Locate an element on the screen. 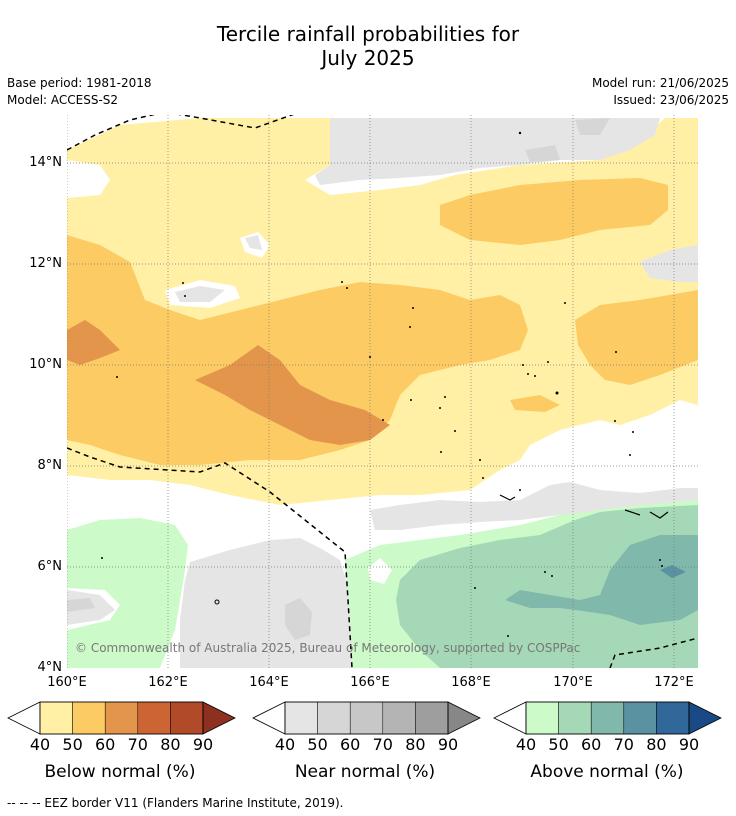  lat-tick-label: 14°N is located at coordinates (45, 162).